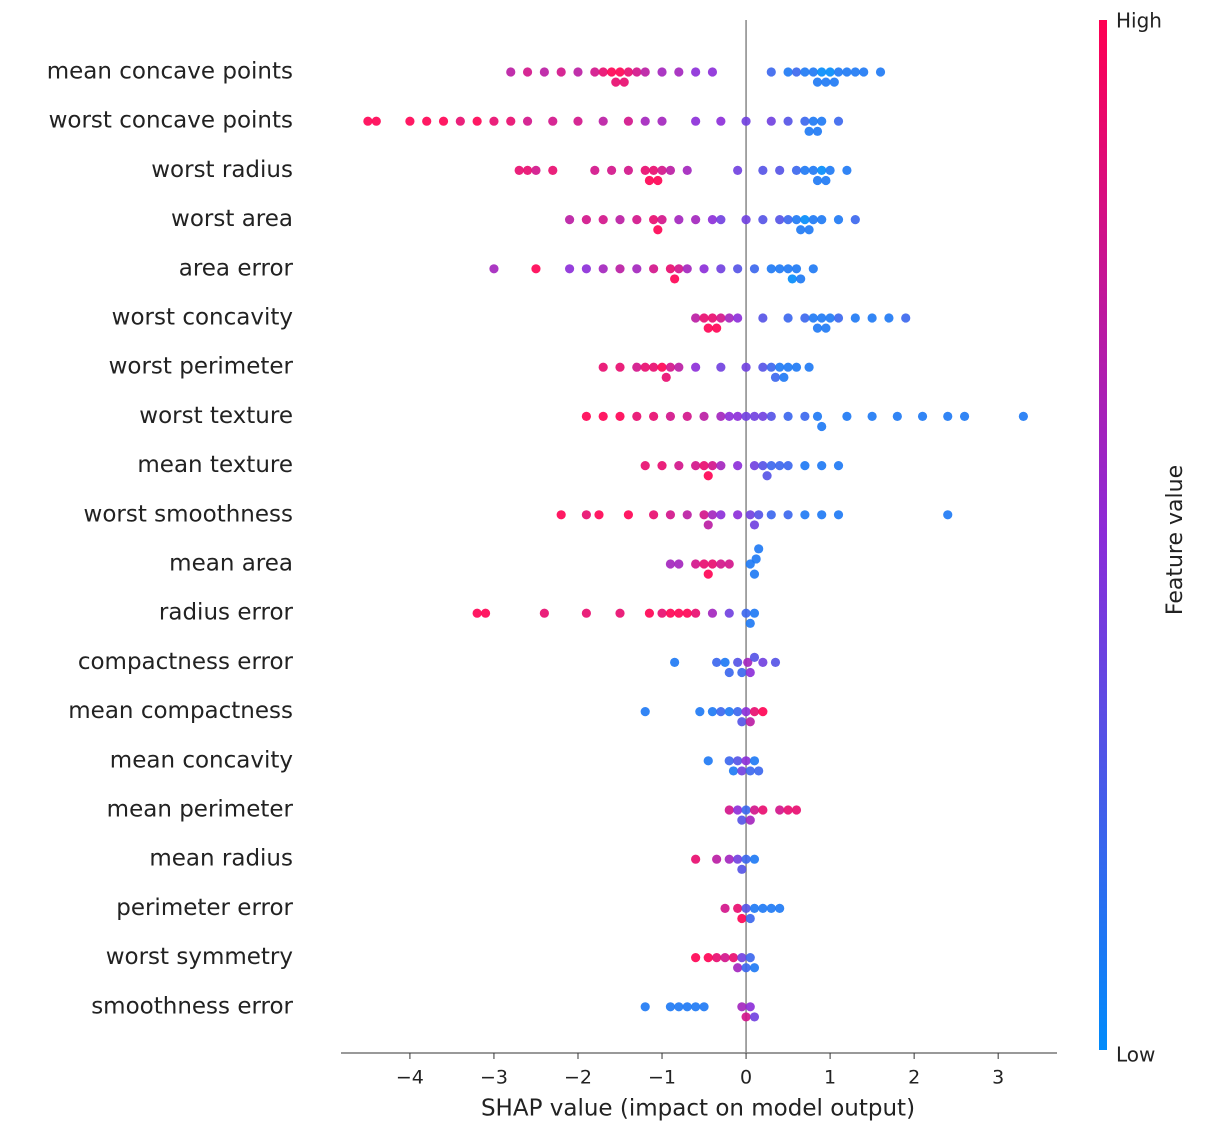 The height and width of the screenshot is (1136, 1206). Describe the element at coordinates (226, 613) in the screenshot. I see `y-tick-label: radius error` at that location.